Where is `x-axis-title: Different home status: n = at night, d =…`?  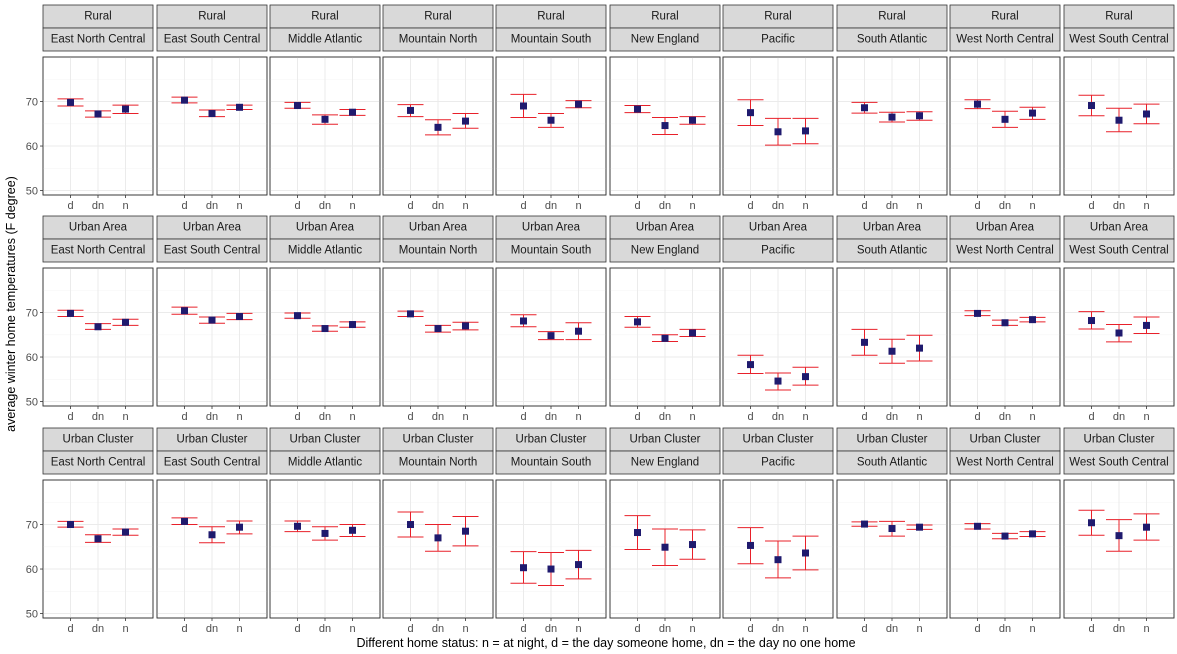
x-axis-title: Different home status: n = at night, d =… is located at coordinates (605, 643).